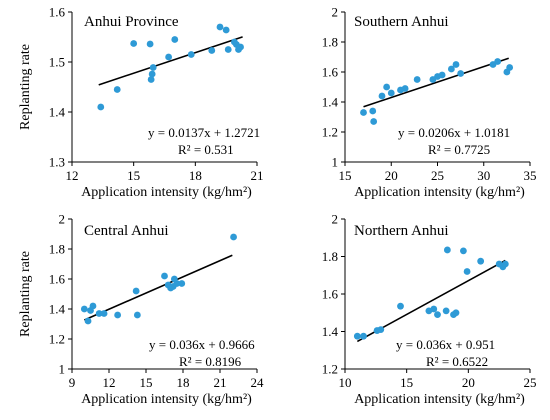  What do you see at coordinates (483, 175) in the screenshot?
I see `x-tick-label: 30` at bounding box center [483, 175].